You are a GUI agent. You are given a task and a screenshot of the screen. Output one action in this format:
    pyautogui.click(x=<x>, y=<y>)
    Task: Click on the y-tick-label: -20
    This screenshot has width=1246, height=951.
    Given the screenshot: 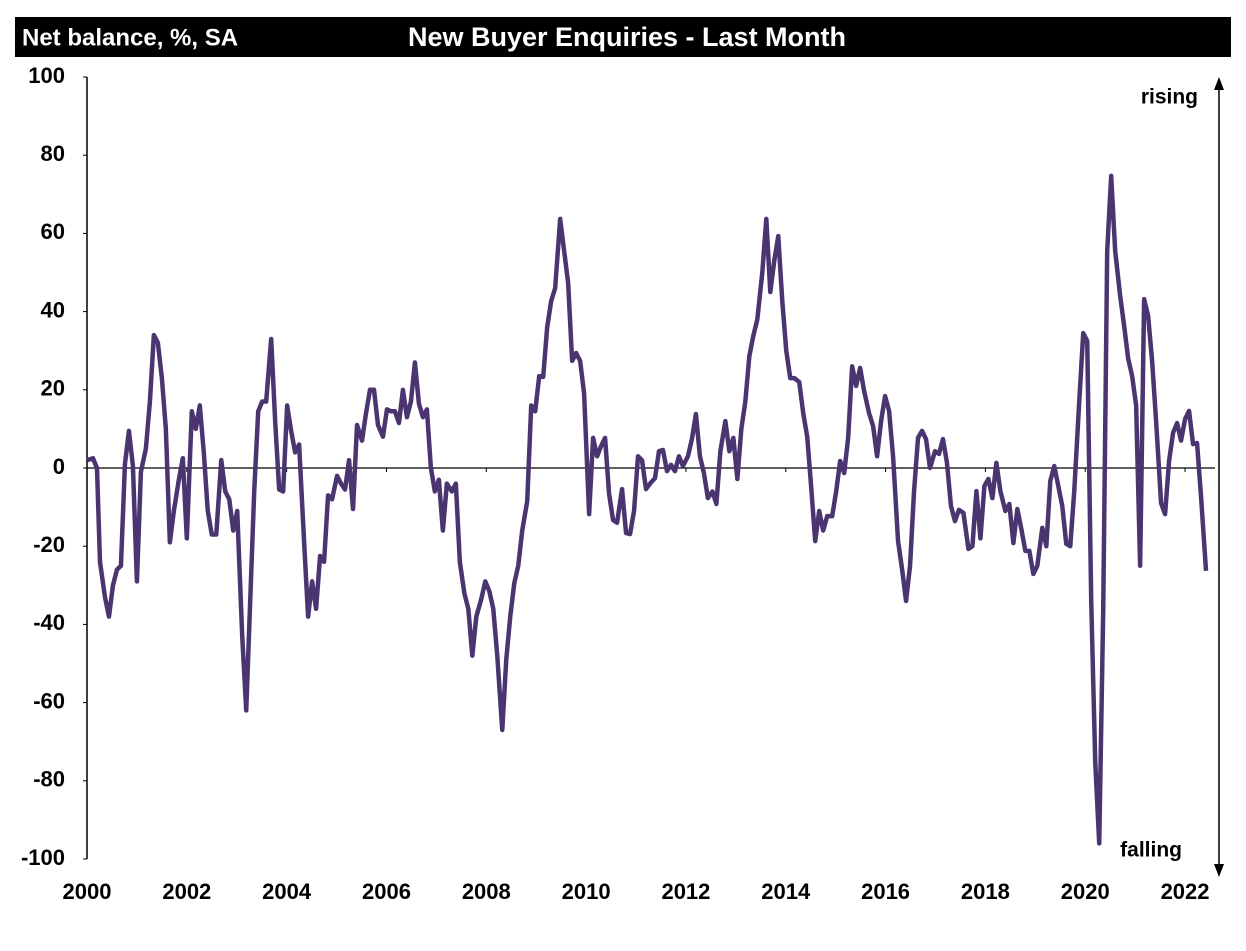 What is the action you would take?
    pyautogui.click(x=49, y=544)
    